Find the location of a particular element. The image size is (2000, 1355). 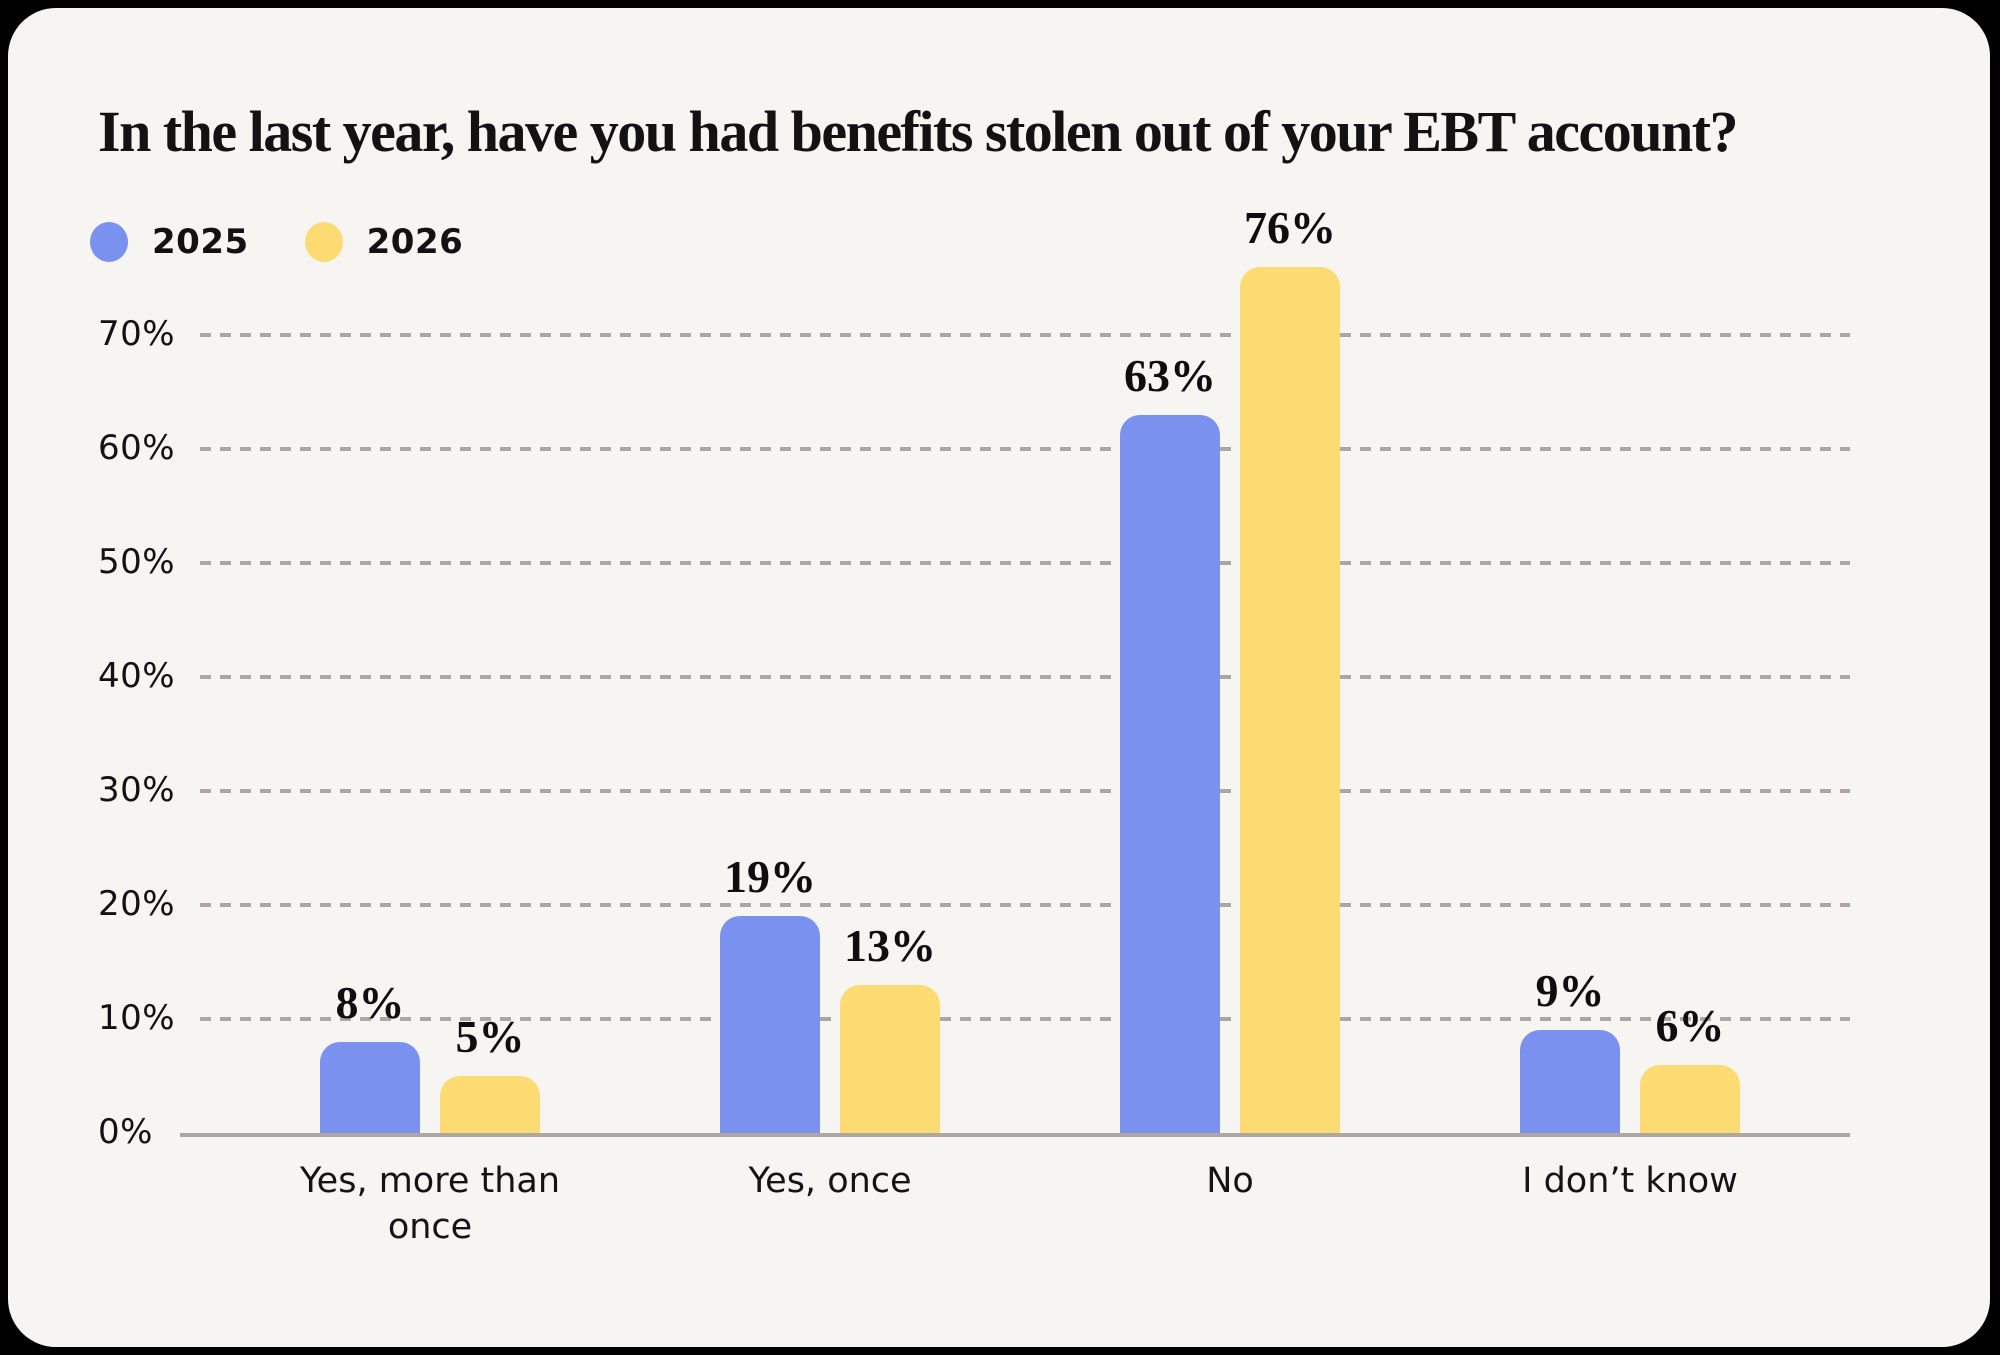

bar-value-2025-yes-once: 19% is located at coordinates (770, 877).